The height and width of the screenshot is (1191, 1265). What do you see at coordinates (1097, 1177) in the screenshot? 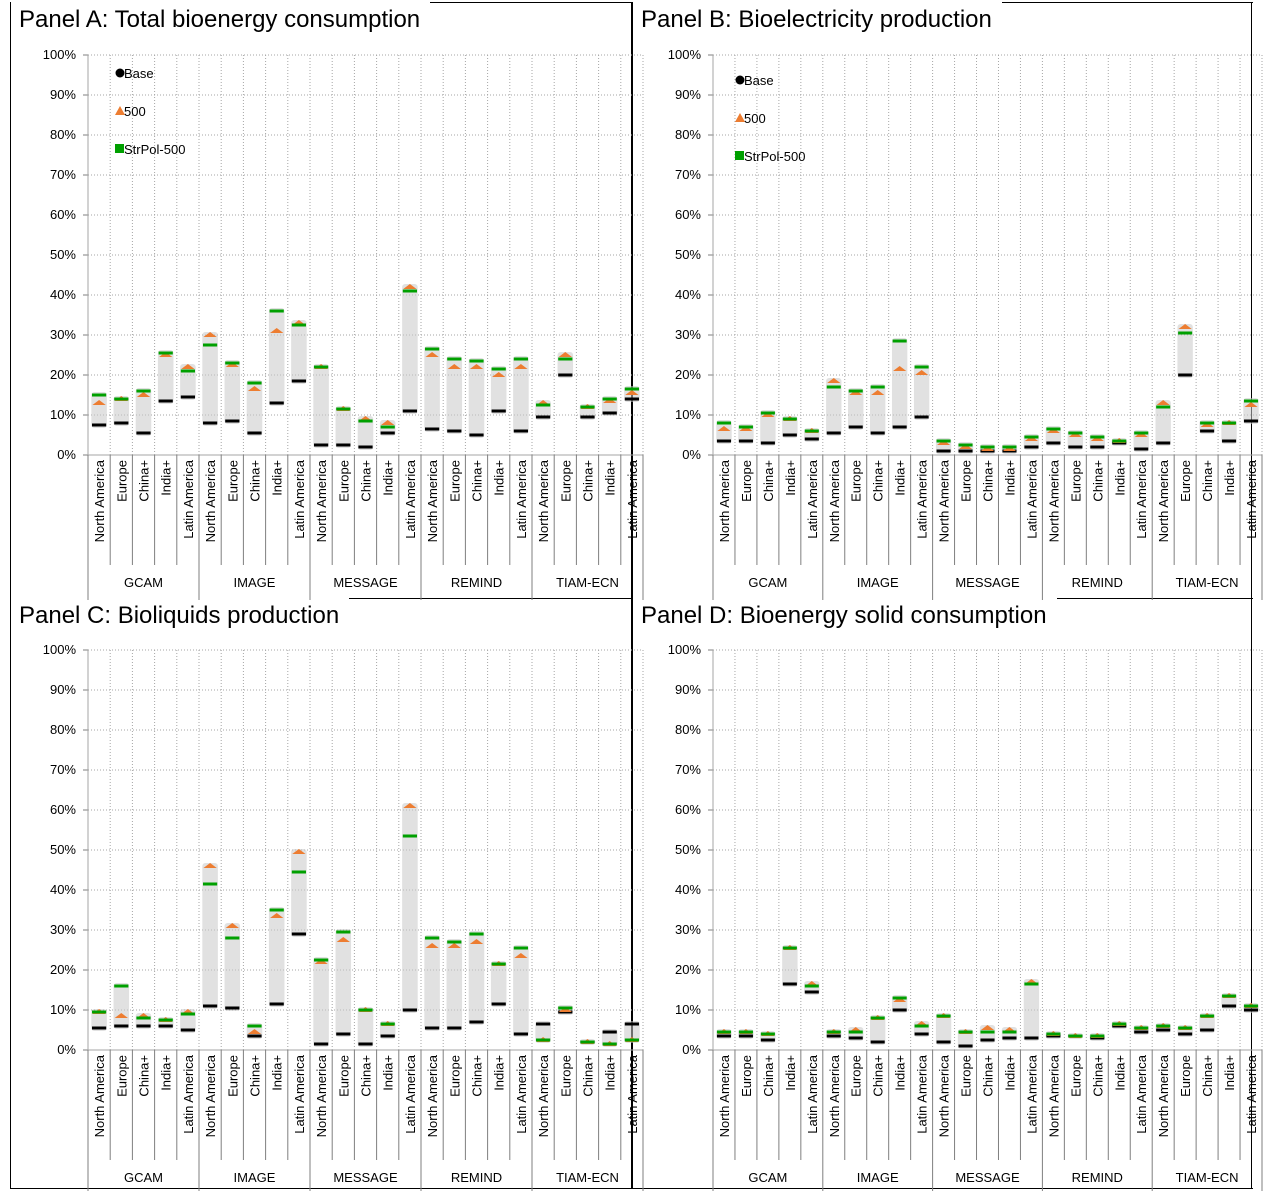
I see `x-group-label-model: REMIND` at bounding box center [1097, 1177].